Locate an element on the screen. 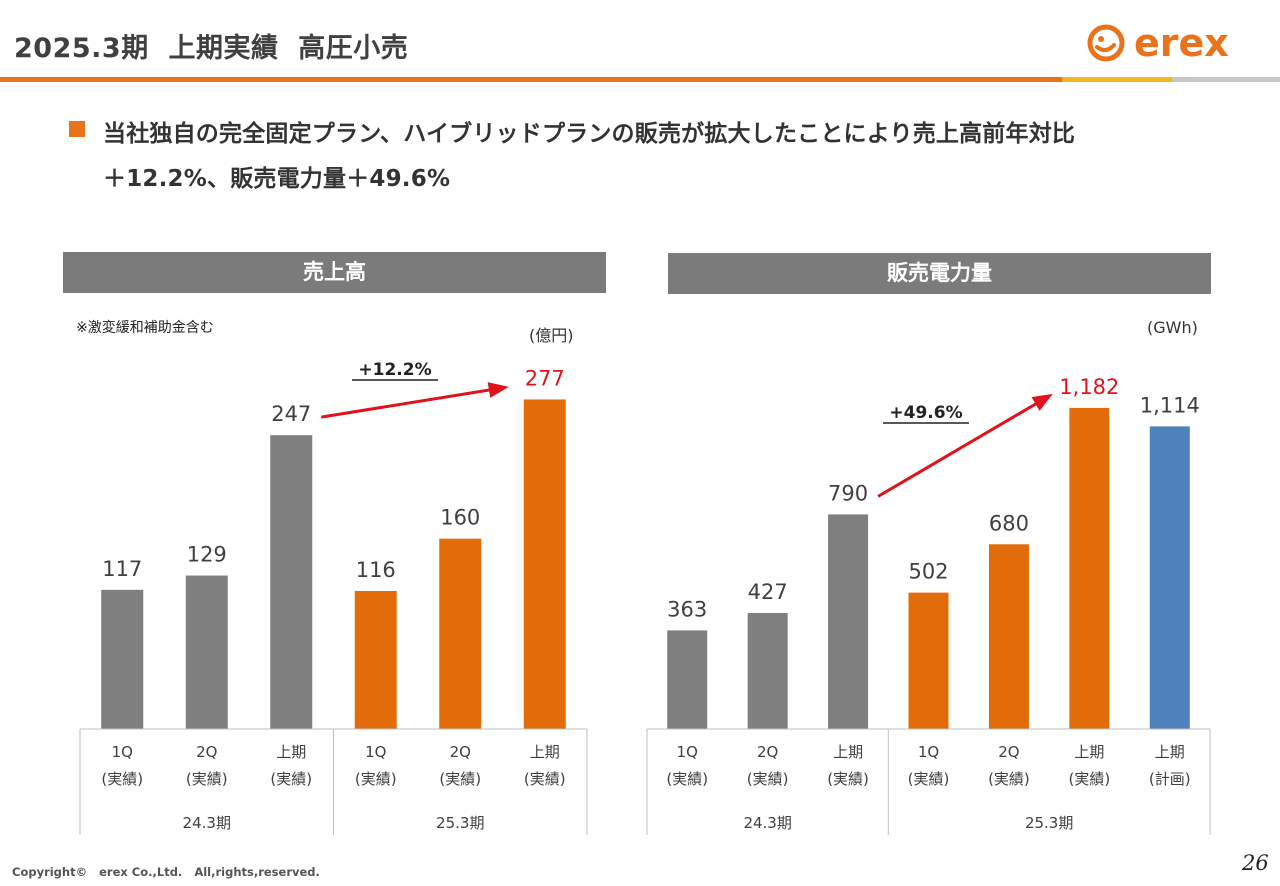 Image resolution: width=1280 pixels, height=886 pixels. sales-value-label-5: 277 is located at coordinates (545, 378).